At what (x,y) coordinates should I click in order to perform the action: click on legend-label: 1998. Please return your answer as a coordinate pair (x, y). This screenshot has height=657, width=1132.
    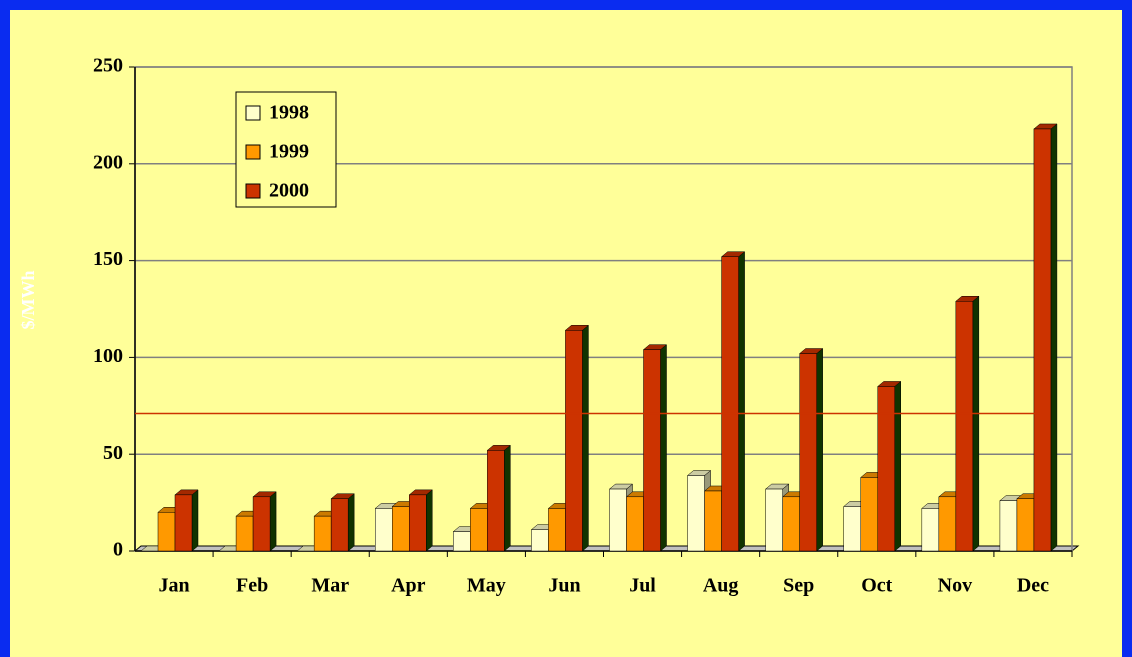
    Looking at the image, I should click on (289, 113).